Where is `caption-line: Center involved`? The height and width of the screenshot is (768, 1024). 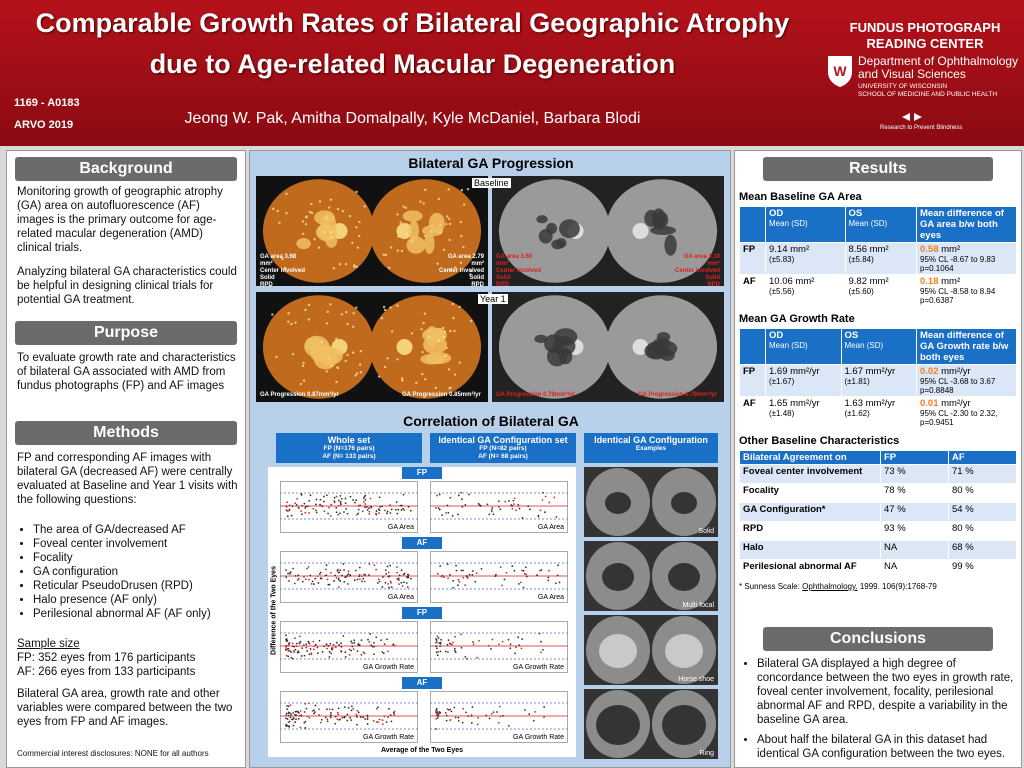 caption-line: Center involved is located at coordinates (519, 271).